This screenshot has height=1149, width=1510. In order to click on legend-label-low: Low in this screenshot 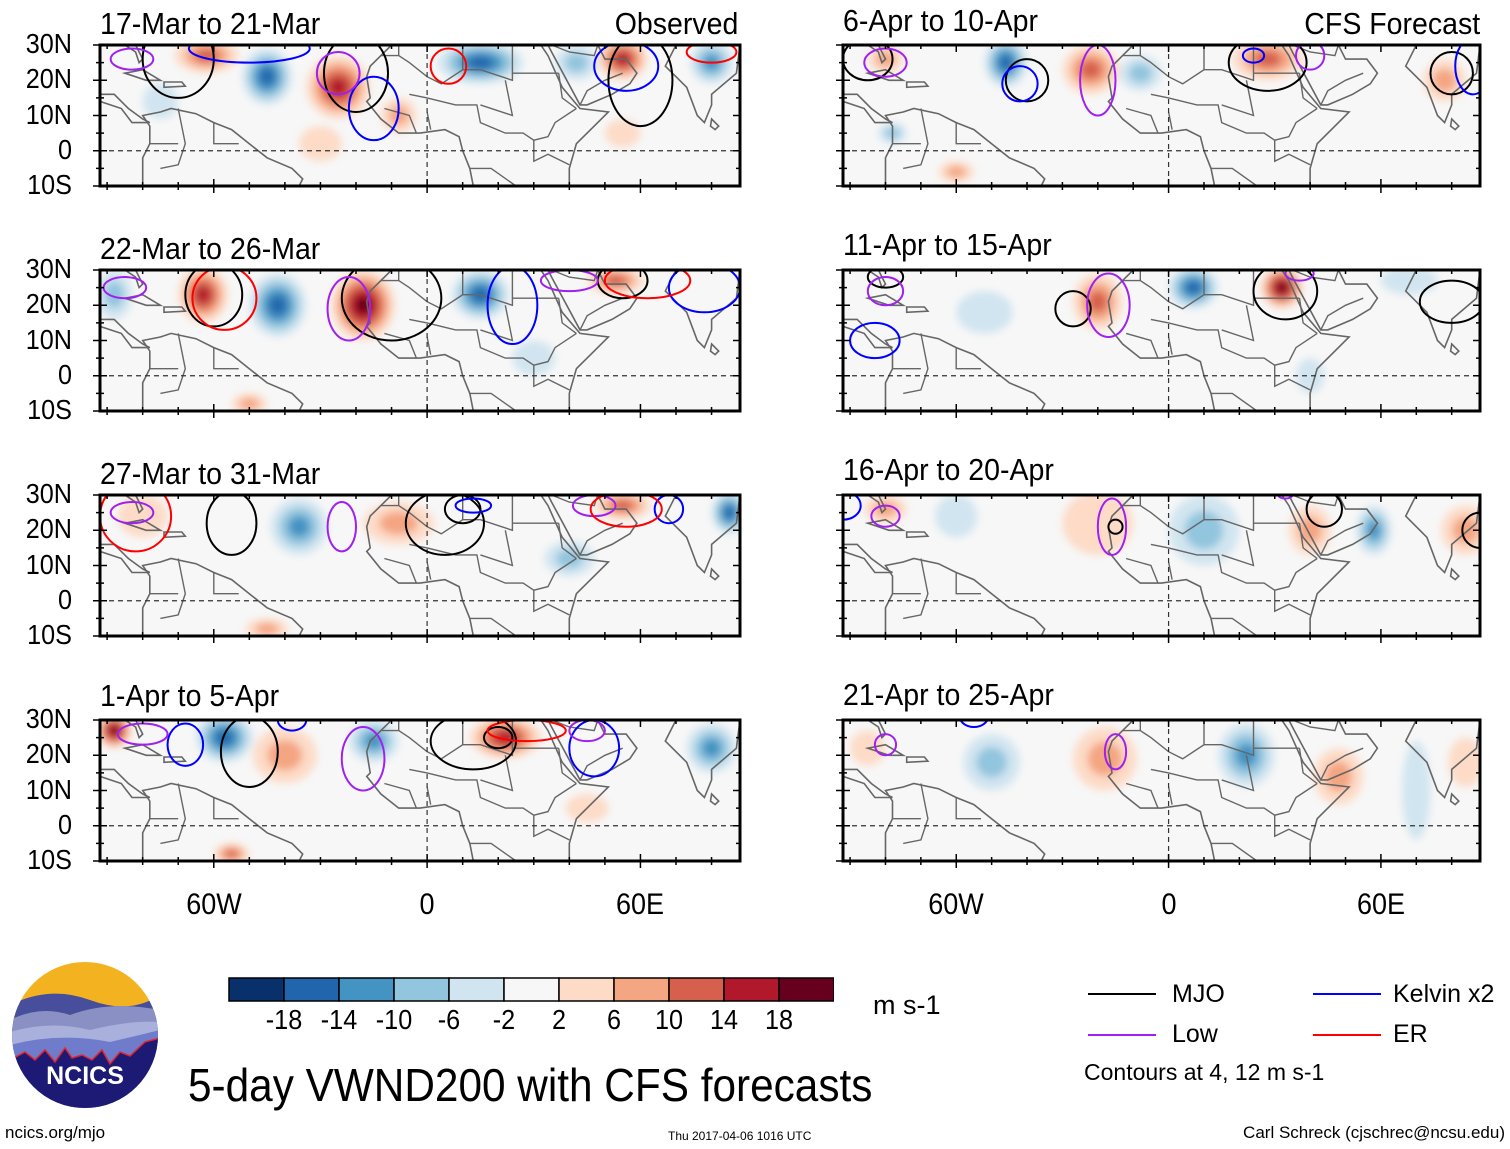, I will do `click(1195, 1034)`.